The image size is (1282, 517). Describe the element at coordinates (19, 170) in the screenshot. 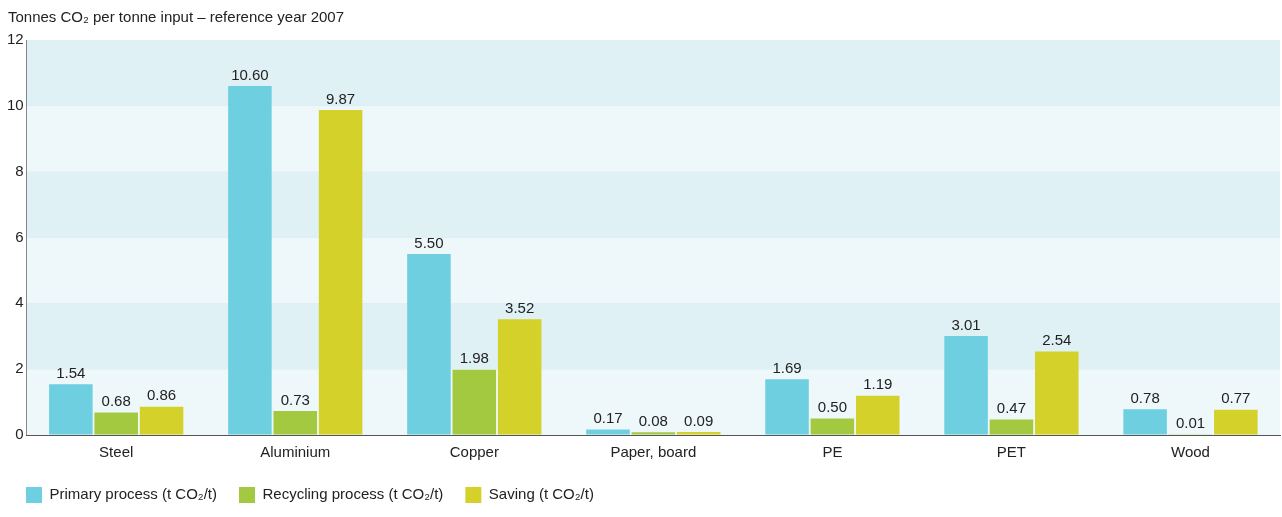

I see `y-tick-label: 8` at that location.